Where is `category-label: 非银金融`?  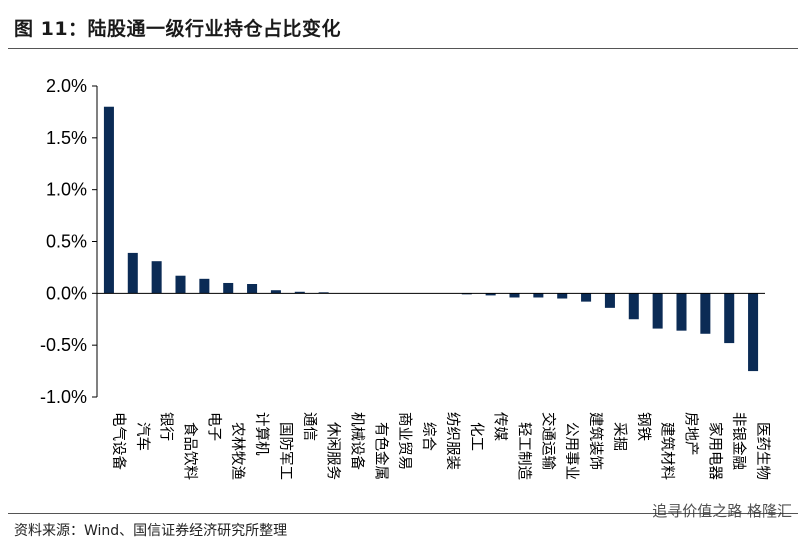 category-label: 非银金融 is located at coordinates (738, 441).